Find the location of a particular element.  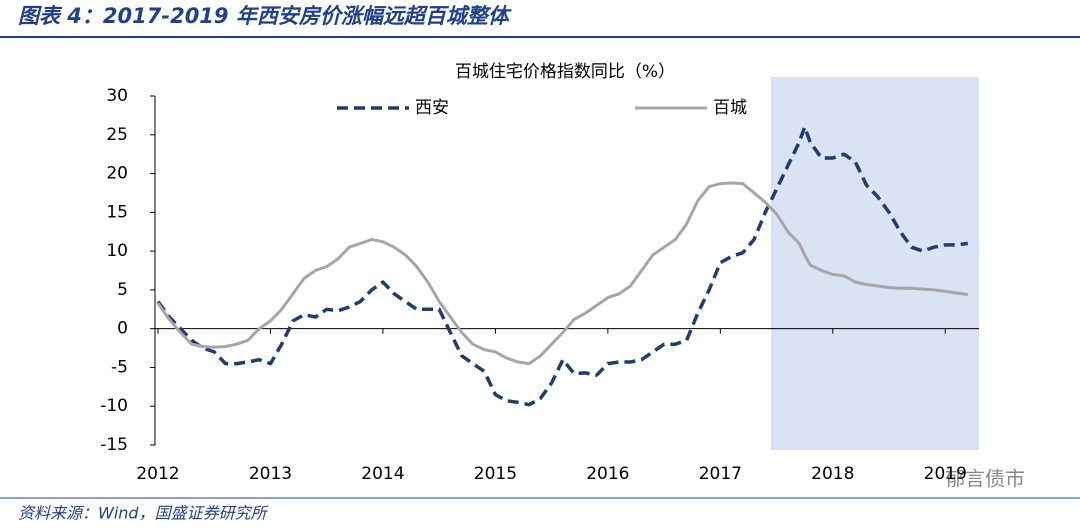

y-tick-label: 20 is located at coordinates (117, 174).